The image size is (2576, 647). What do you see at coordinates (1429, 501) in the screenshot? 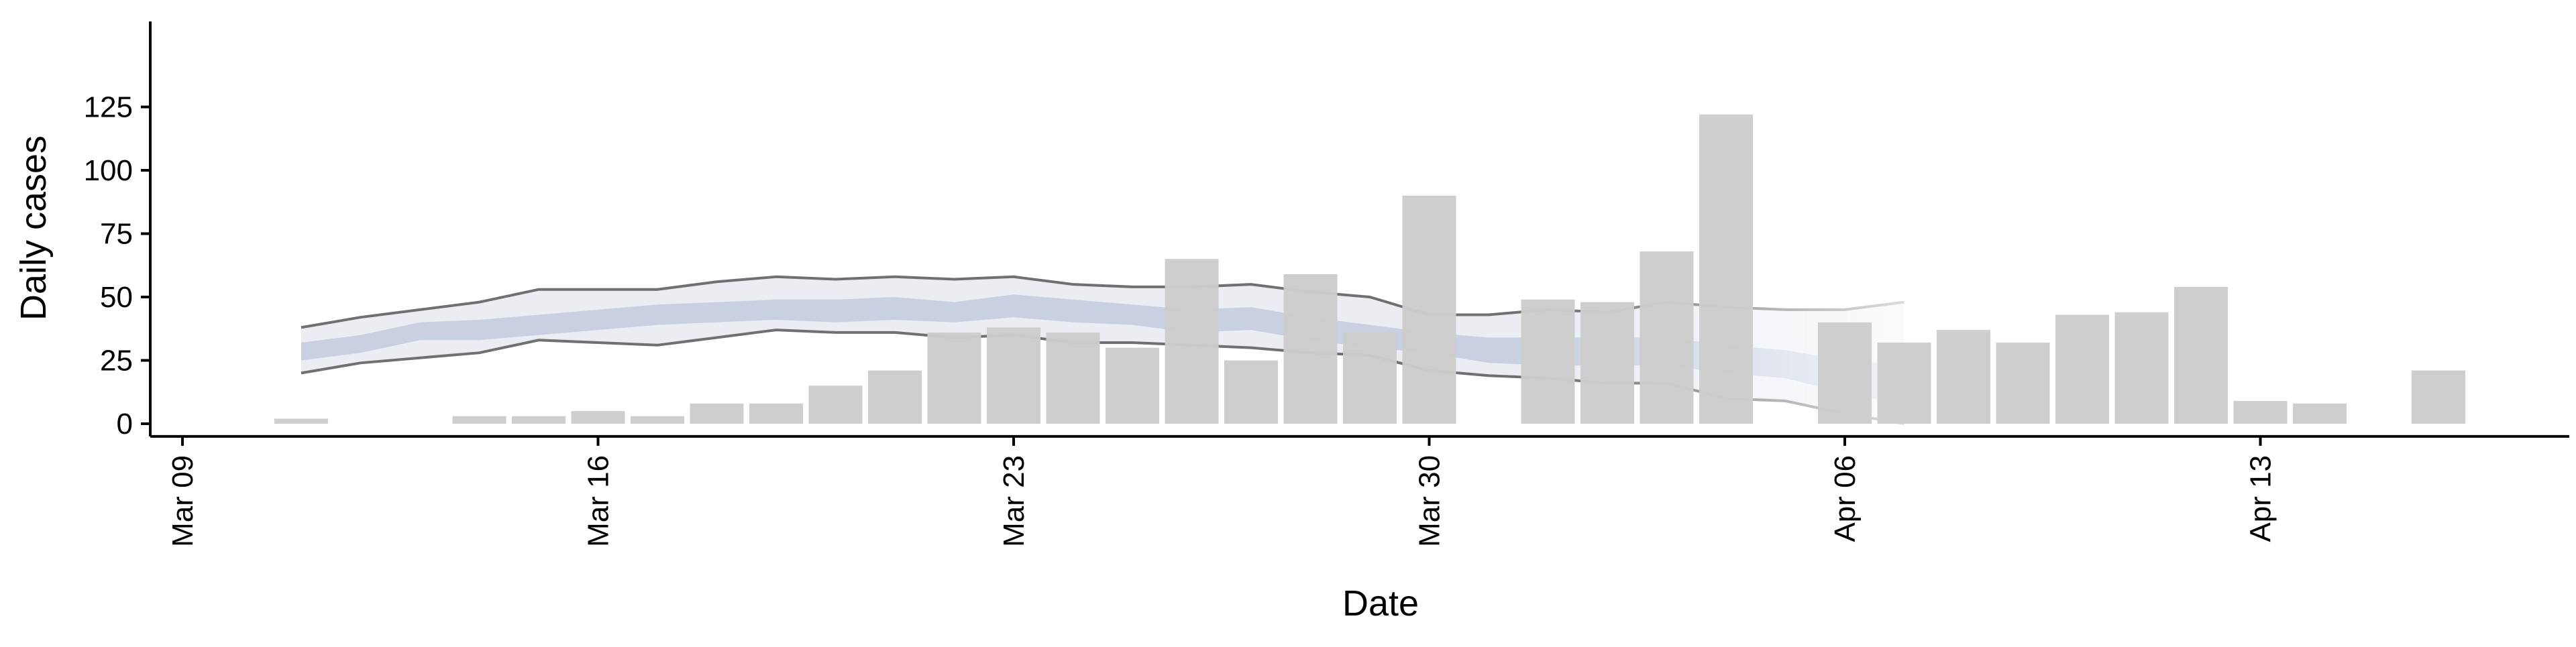
I see `x-tick-label-3: Mar 30` at bounding box center [1429, 501].